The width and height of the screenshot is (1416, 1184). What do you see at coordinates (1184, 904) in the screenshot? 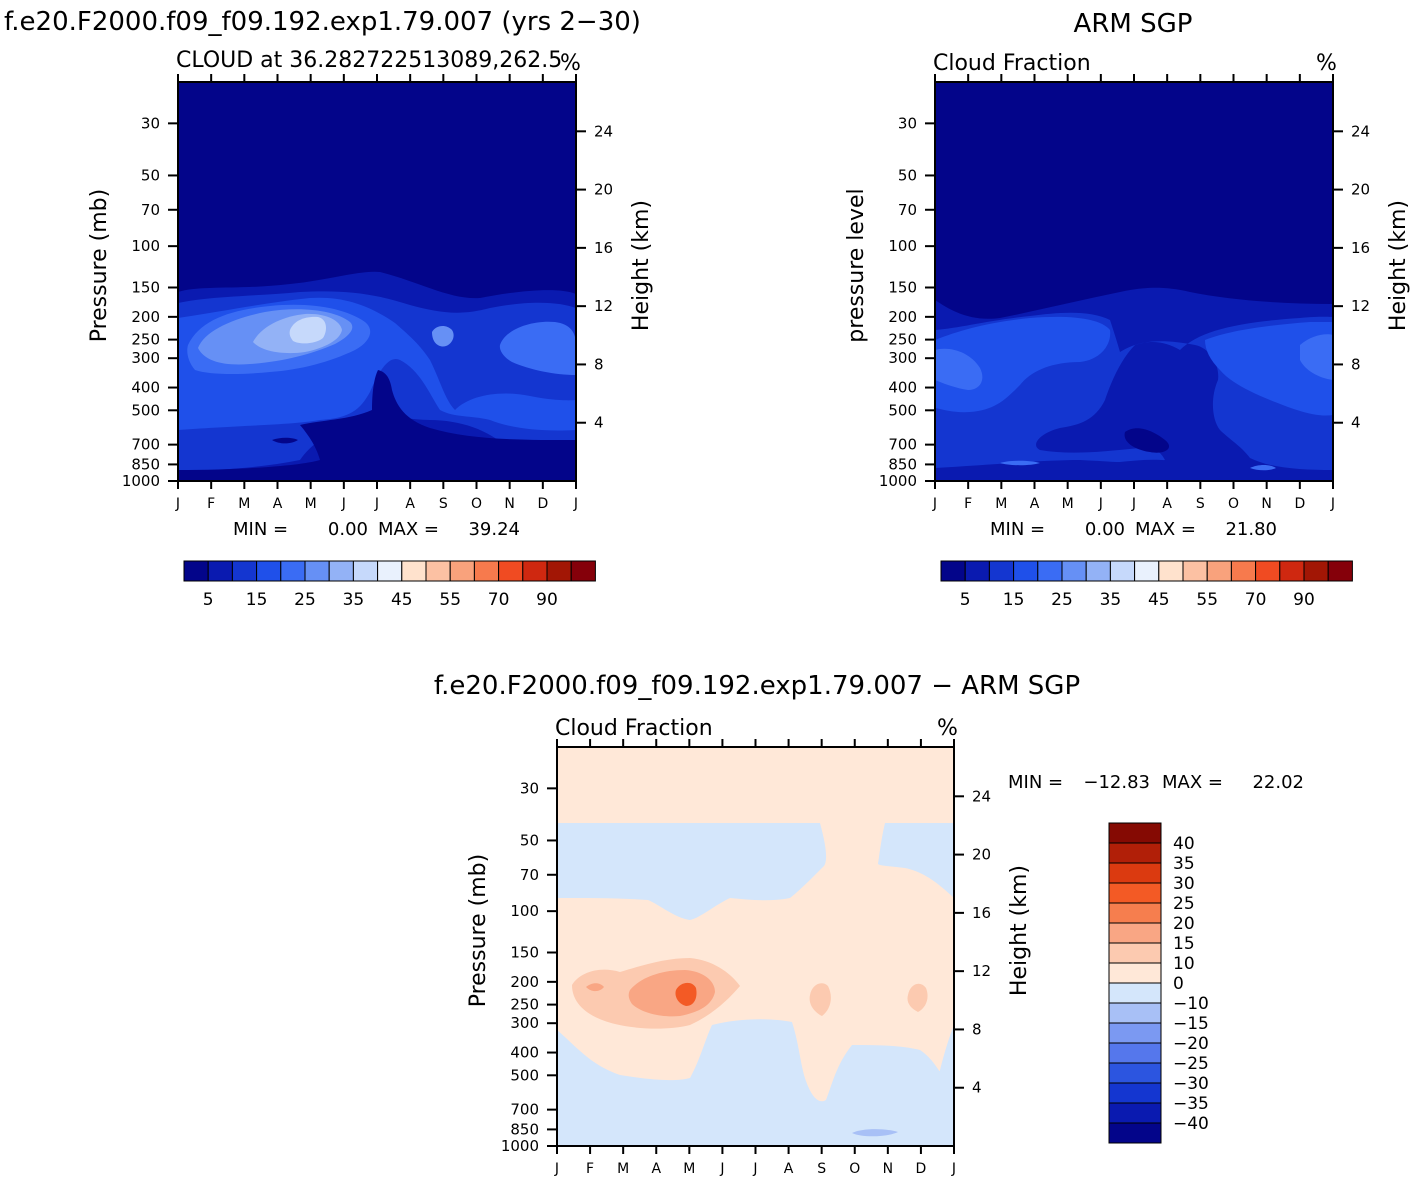
I see `diff-colorbar-label: 25` at bounding box center [1184, 904].